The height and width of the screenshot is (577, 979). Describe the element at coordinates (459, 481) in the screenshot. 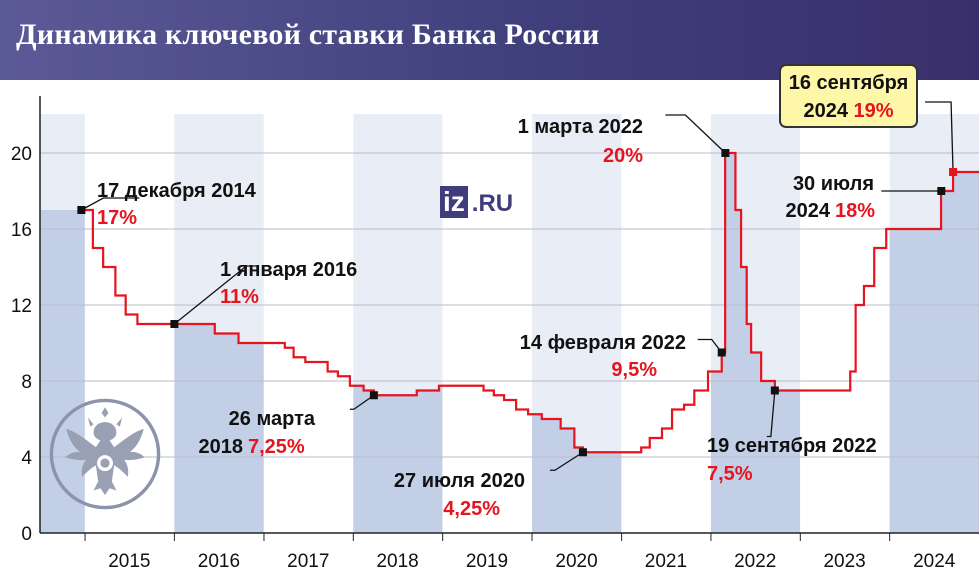

I see `annotation-date: 27 июля 2020` at that location.